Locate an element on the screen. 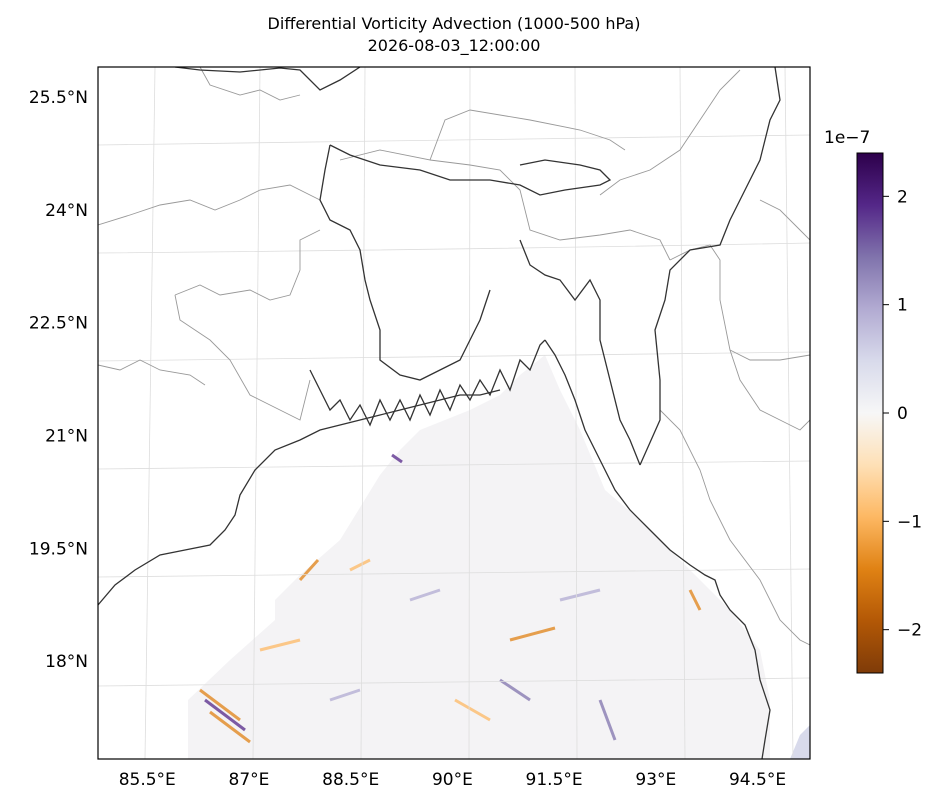 This screenshot has height=805, width=943. gridline-lat-22.5 is located at coordinates (454, 356).